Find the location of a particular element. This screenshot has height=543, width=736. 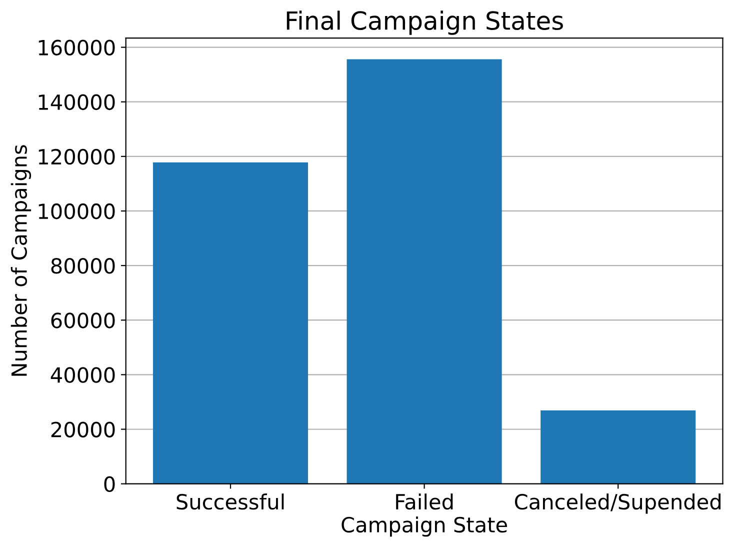

chart-title: Final Campaign States is located at coordinates (424, 22).